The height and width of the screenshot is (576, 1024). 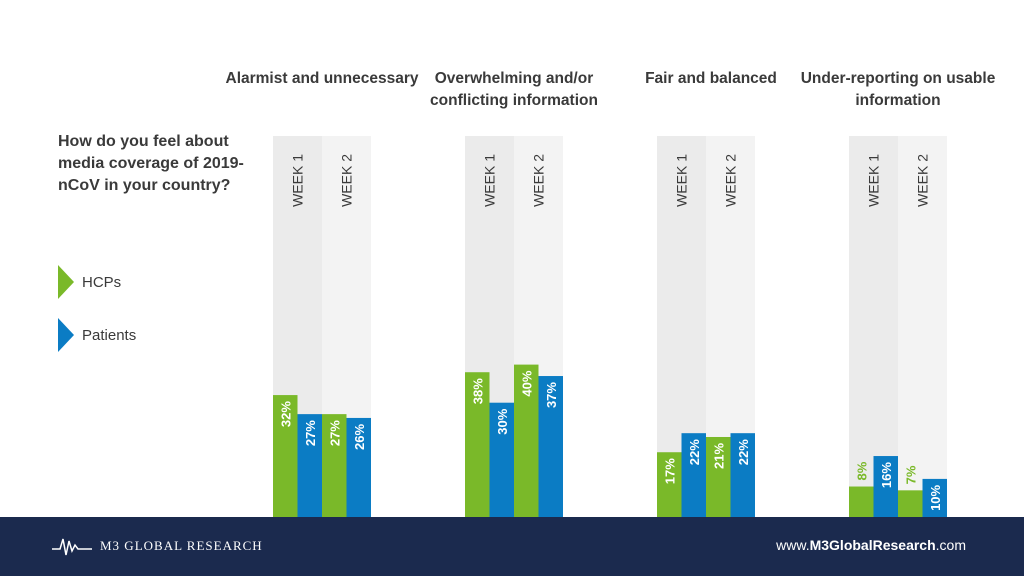 What do you see at coordinates (285, 414) in the screenshot?
I see `data-label: 32%` at bounding box center [285, 414].